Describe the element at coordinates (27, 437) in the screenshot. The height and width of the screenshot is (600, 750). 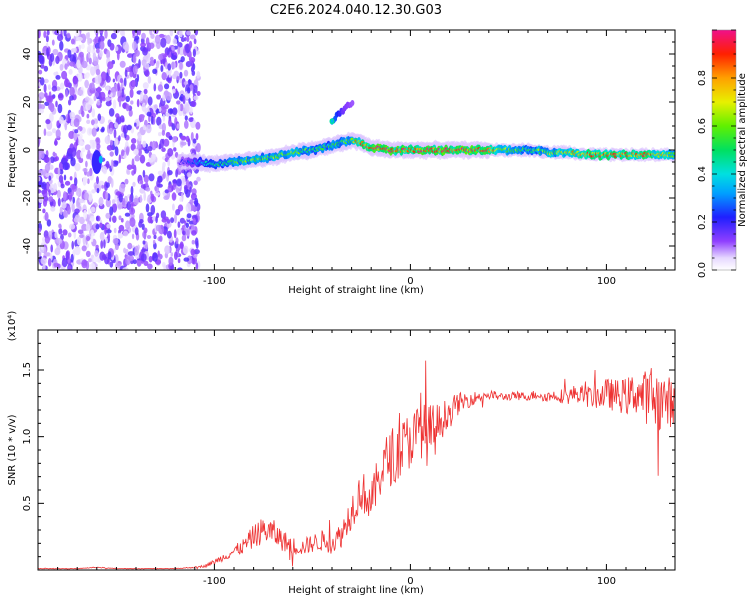
I see `y-tick-label: 1.0` at that location.